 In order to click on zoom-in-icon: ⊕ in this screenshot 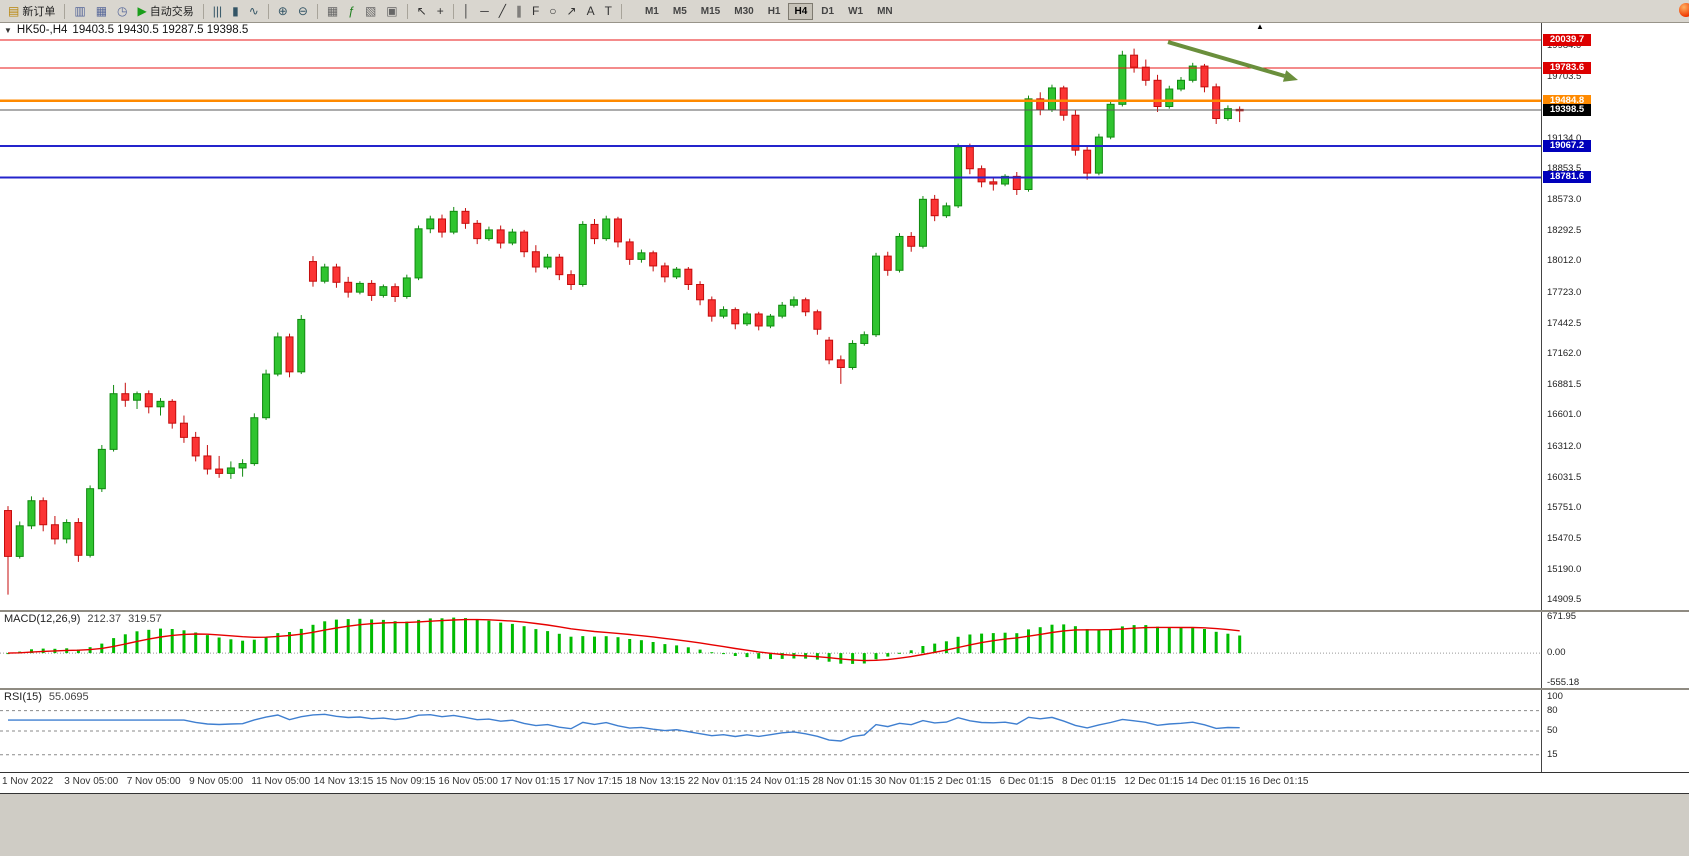, I will do `click(283, 11)`.